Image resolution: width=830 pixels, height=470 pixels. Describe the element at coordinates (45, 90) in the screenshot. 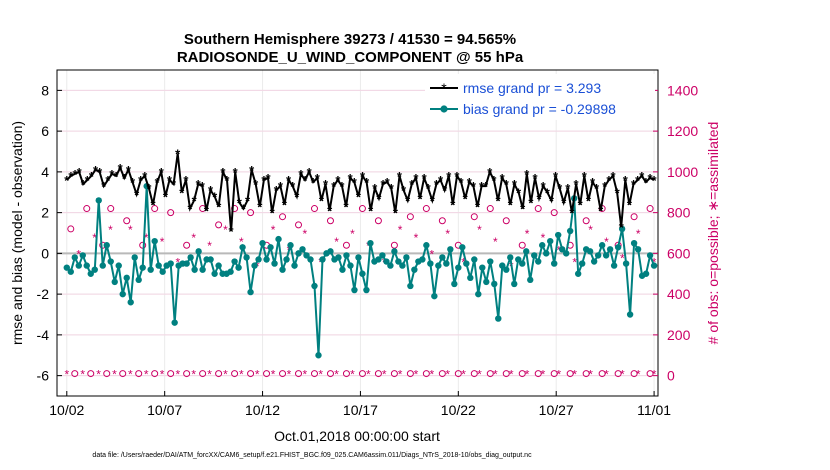

I see `y-tick-label: 8` at that location.